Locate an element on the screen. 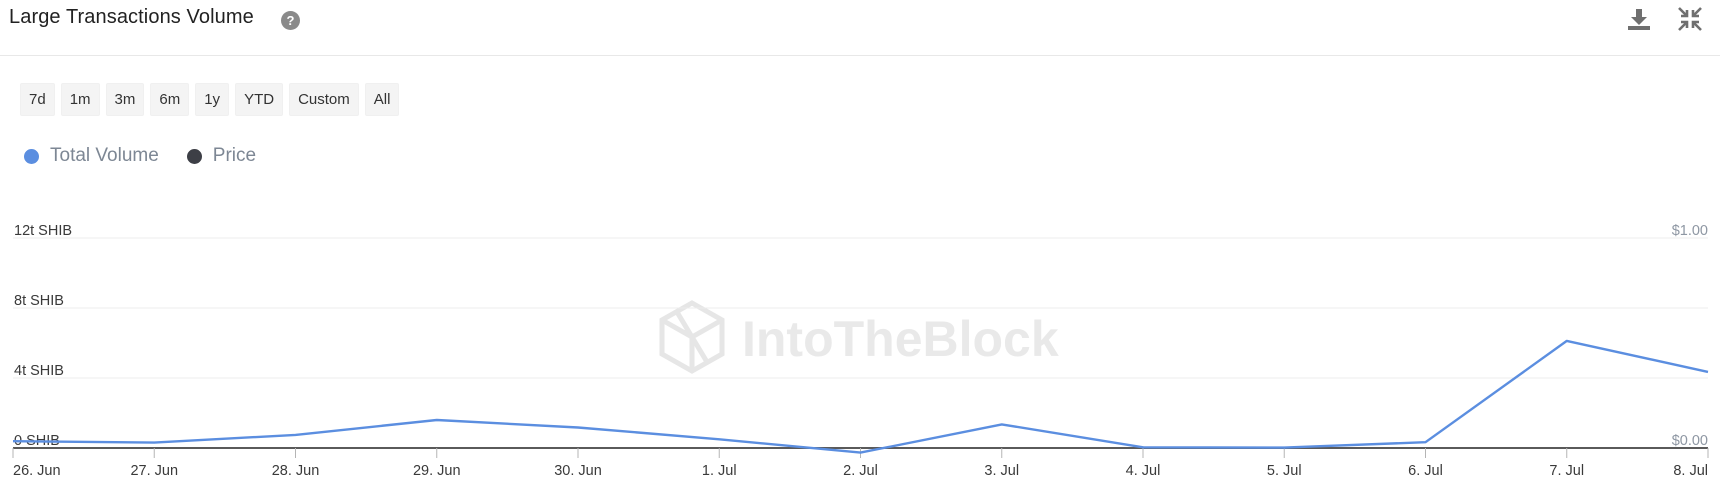  x-tick-label: 3. Jul is located at coordinates (1001, 471).